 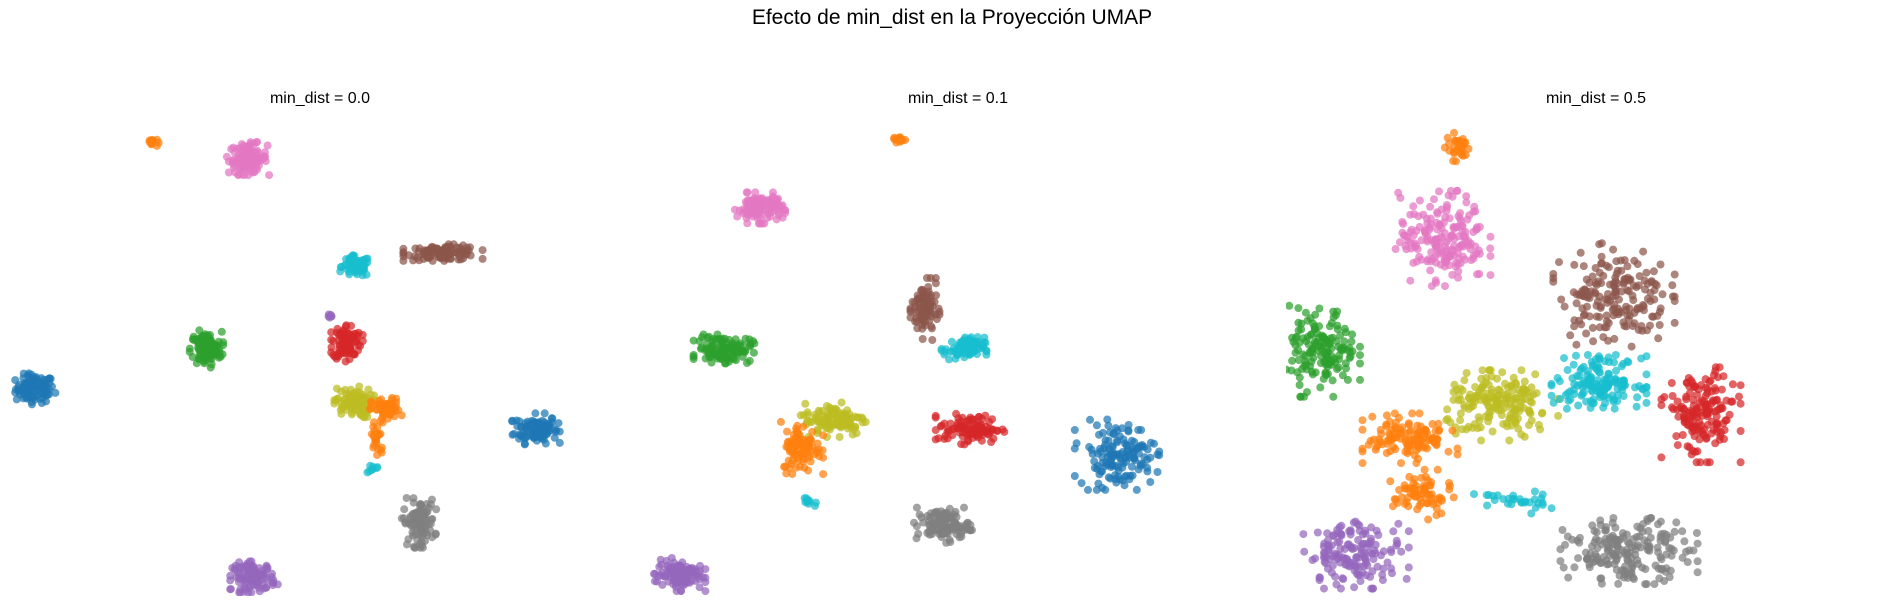 I want to click on panel-title: min_dist = 0.0, so click(x=320, y=98).